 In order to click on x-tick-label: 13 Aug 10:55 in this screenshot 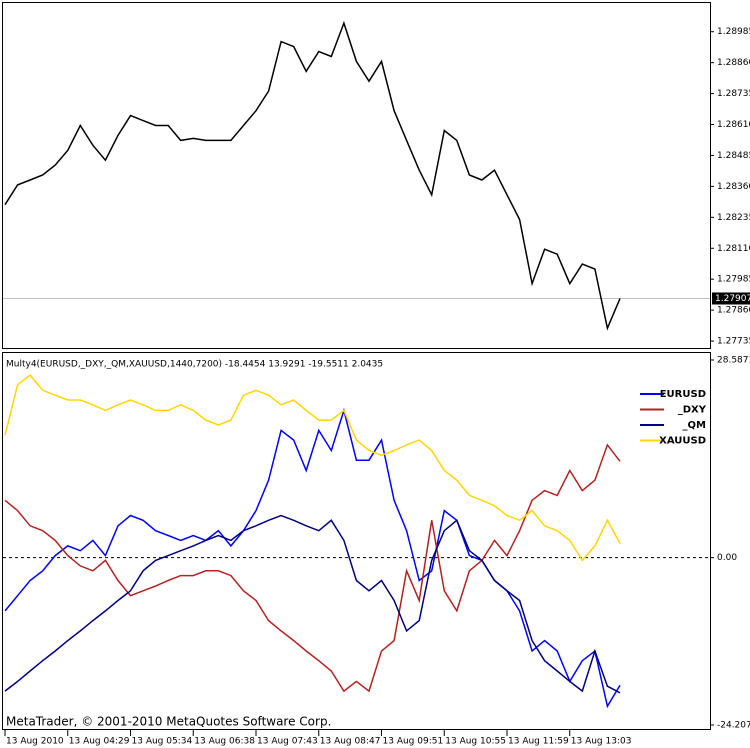, I will do `click(475, 742)`.